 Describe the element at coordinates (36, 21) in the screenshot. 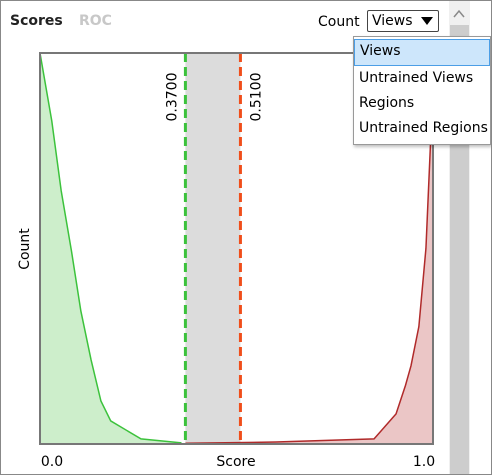

I see `tab: Scores` at that location.